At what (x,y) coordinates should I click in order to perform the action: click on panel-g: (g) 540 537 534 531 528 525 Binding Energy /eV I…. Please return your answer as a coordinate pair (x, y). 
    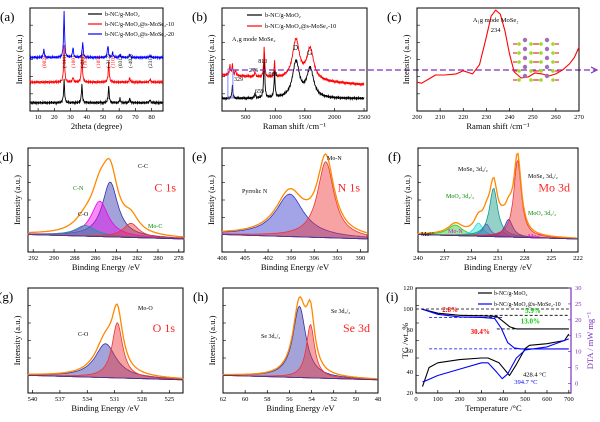
    Looking at the image, I should click on (92, 350).